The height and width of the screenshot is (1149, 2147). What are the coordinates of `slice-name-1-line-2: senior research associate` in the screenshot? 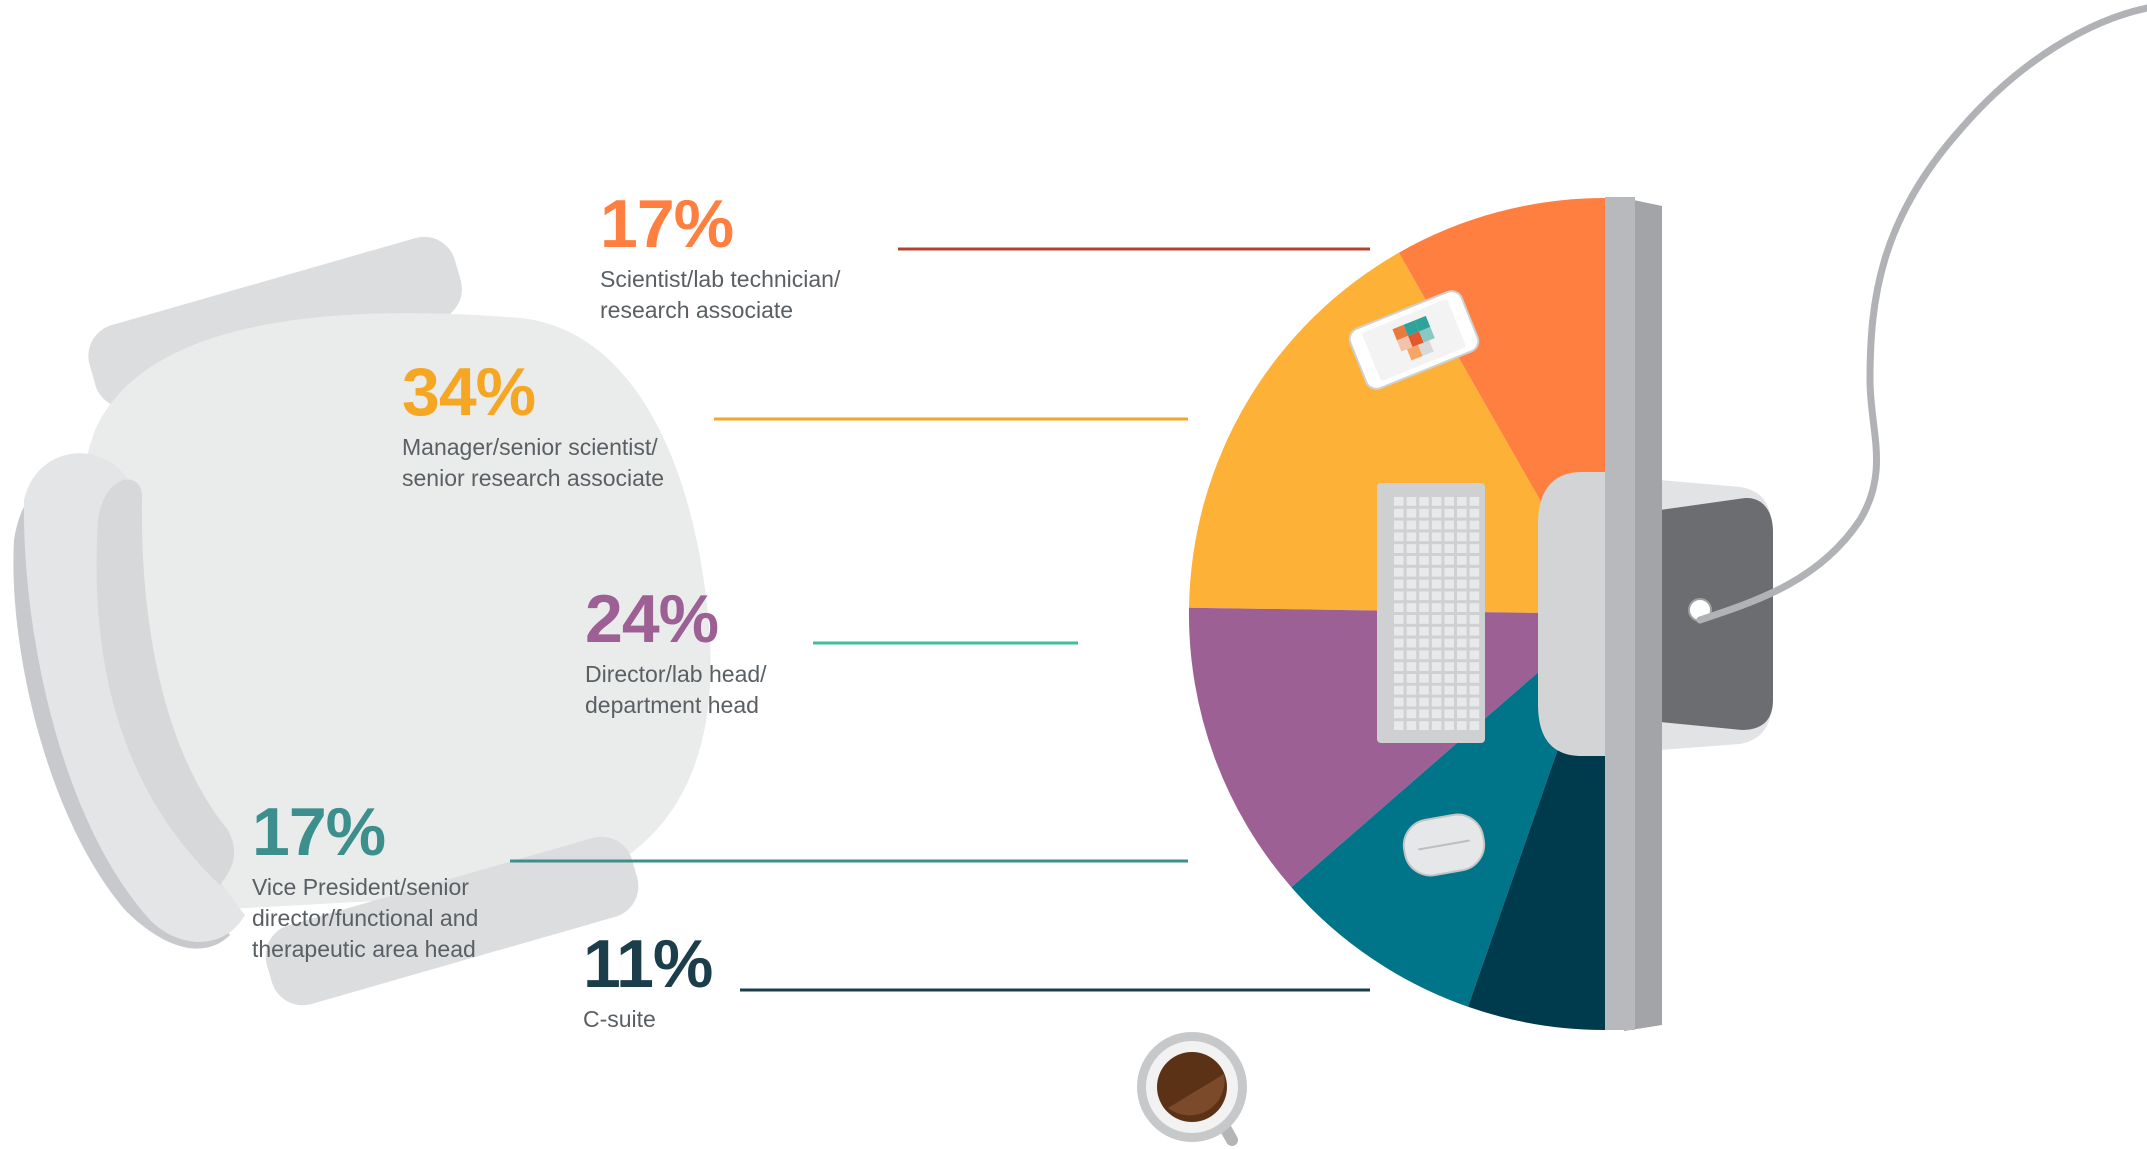 It's located at (533, 478).